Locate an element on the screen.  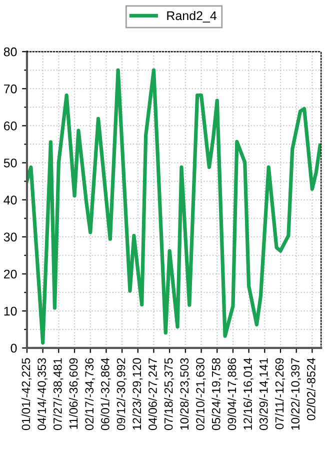
x-tick-label: 07/18/-25,375 is located at coordinates (169, 394).